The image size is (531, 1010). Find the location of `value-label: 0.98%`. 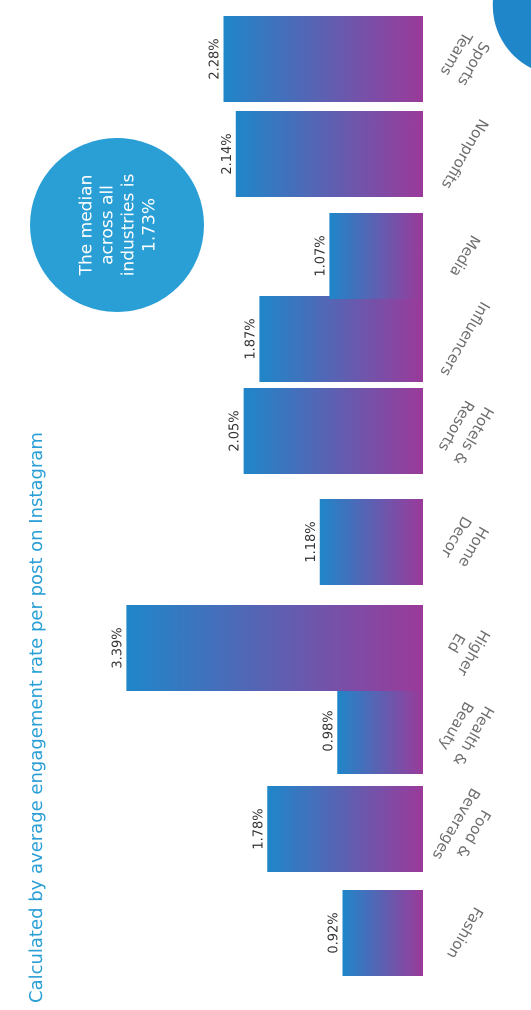

value-label: 0.98% is located at coordinates (328, 730).